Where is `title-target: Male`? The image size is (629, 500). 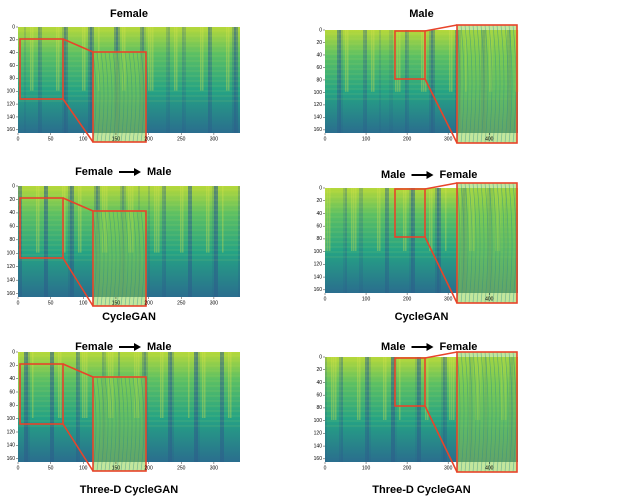 title-target: Male is located at coordinates (159, 347).